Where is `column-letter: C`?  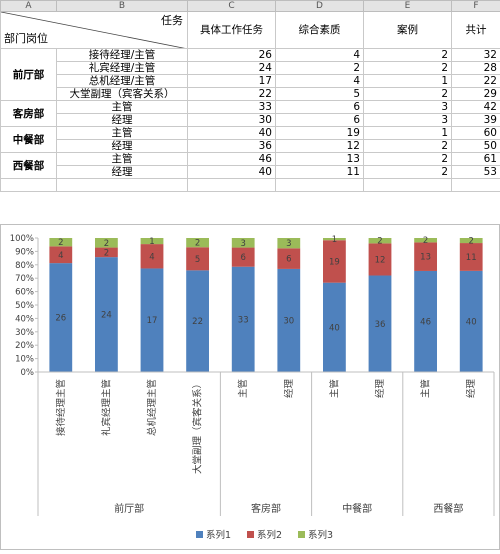 column-letter: C is located at coordinates (232, 6).